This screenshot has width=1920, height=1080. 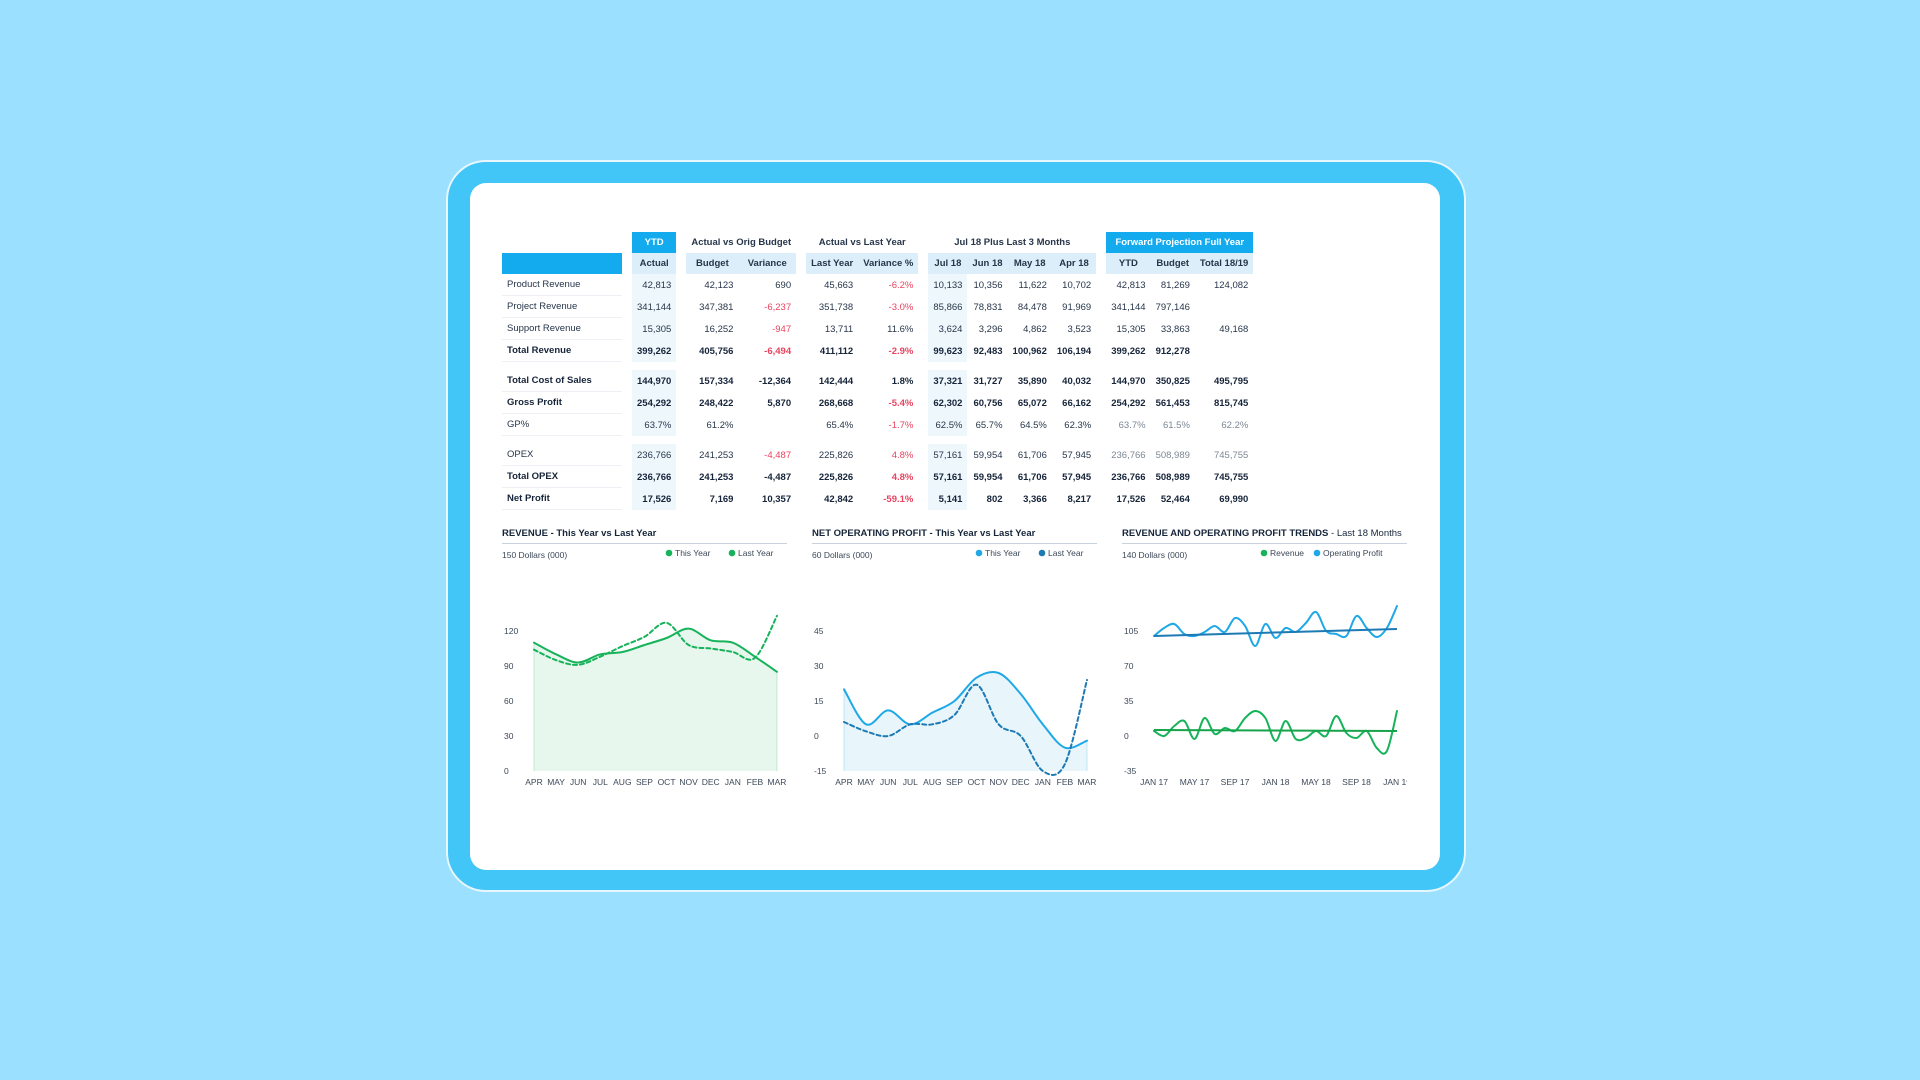 I want to click on table-cell, so click(x=1224, y=351).